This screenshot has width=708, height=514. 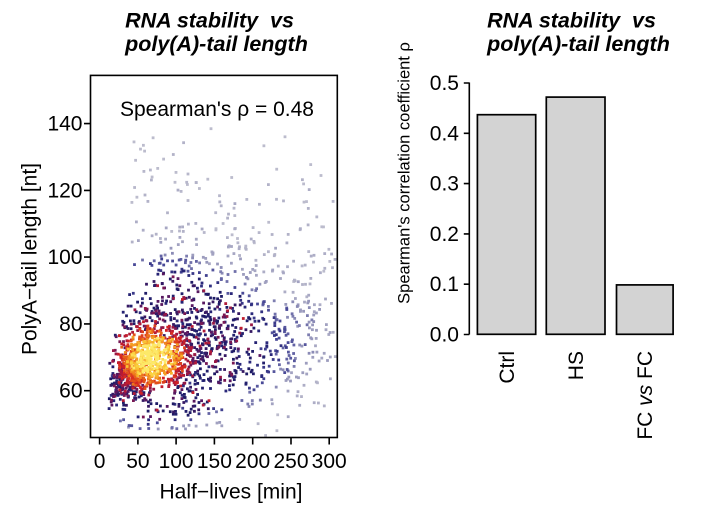 I want to click on svg-text: 0, so click(x=100, y=461).